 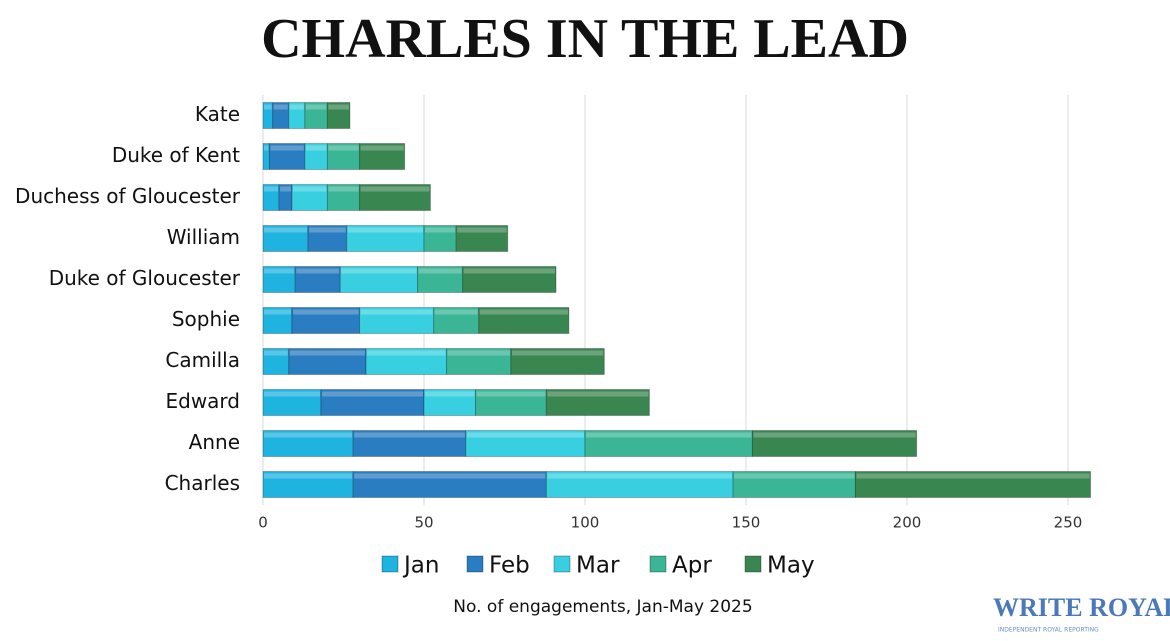 What do you see at coordinates (214, 442) in the screenshot?
I see `y-tick-label: Anne` at bounding box center [214, 442].